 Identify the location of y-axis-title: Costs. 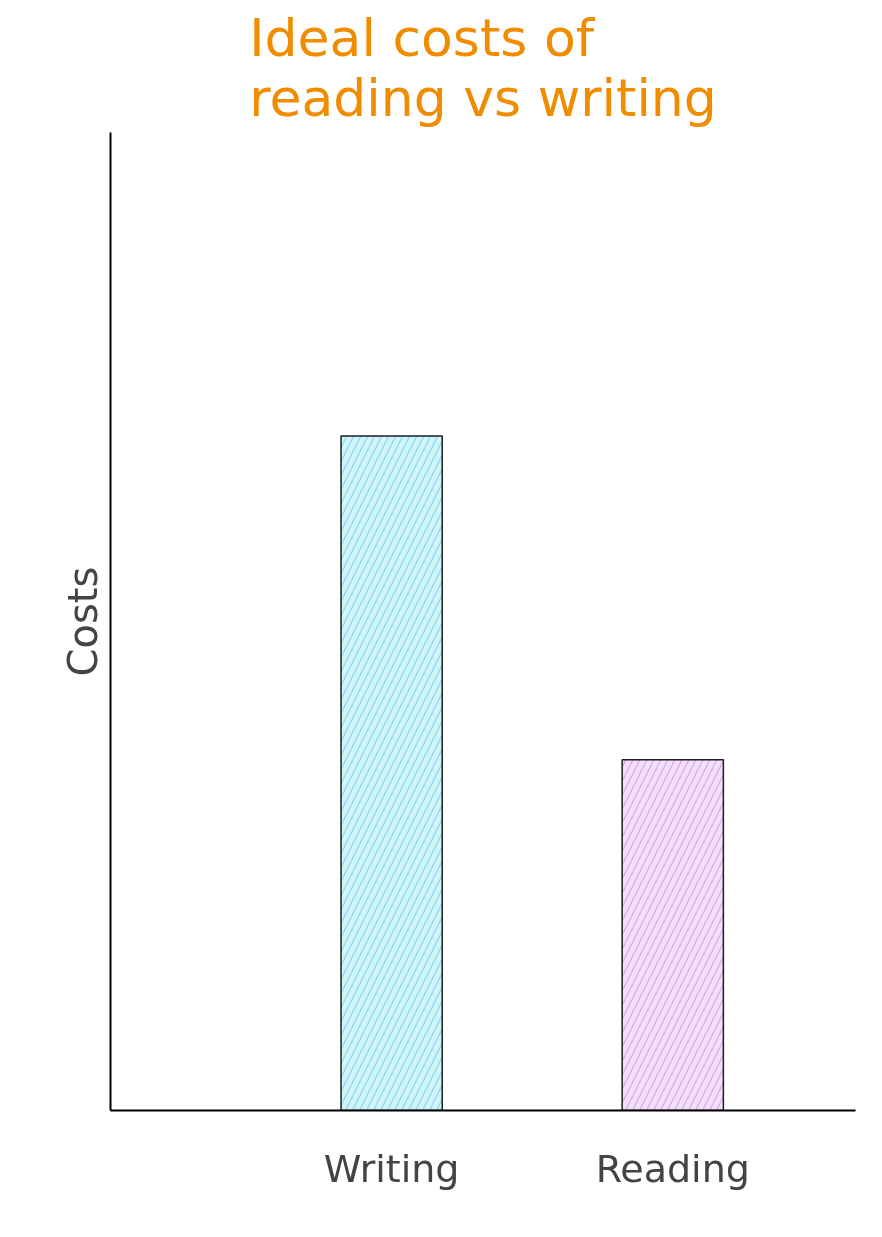
(82, 621).